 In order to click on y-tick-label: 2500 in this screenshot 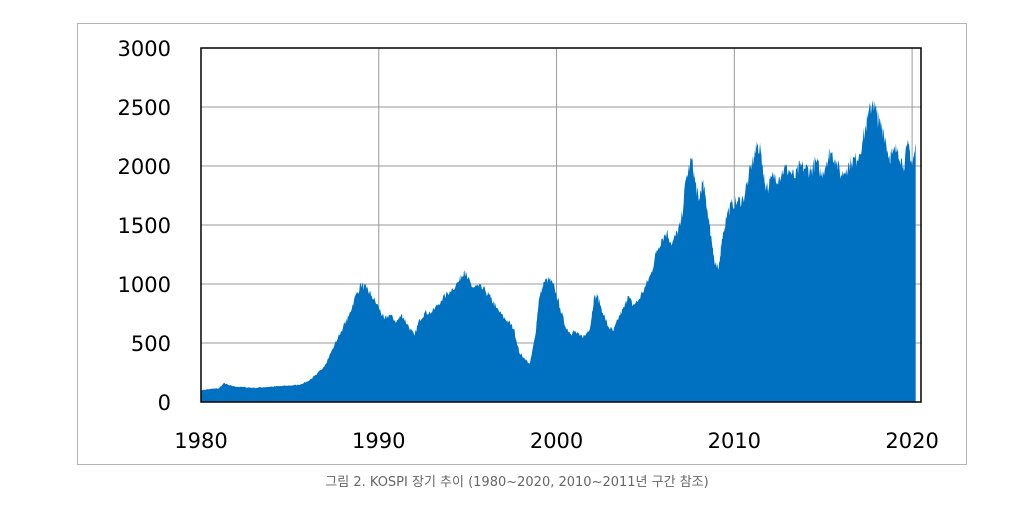, I will do `click(144, 108)`.